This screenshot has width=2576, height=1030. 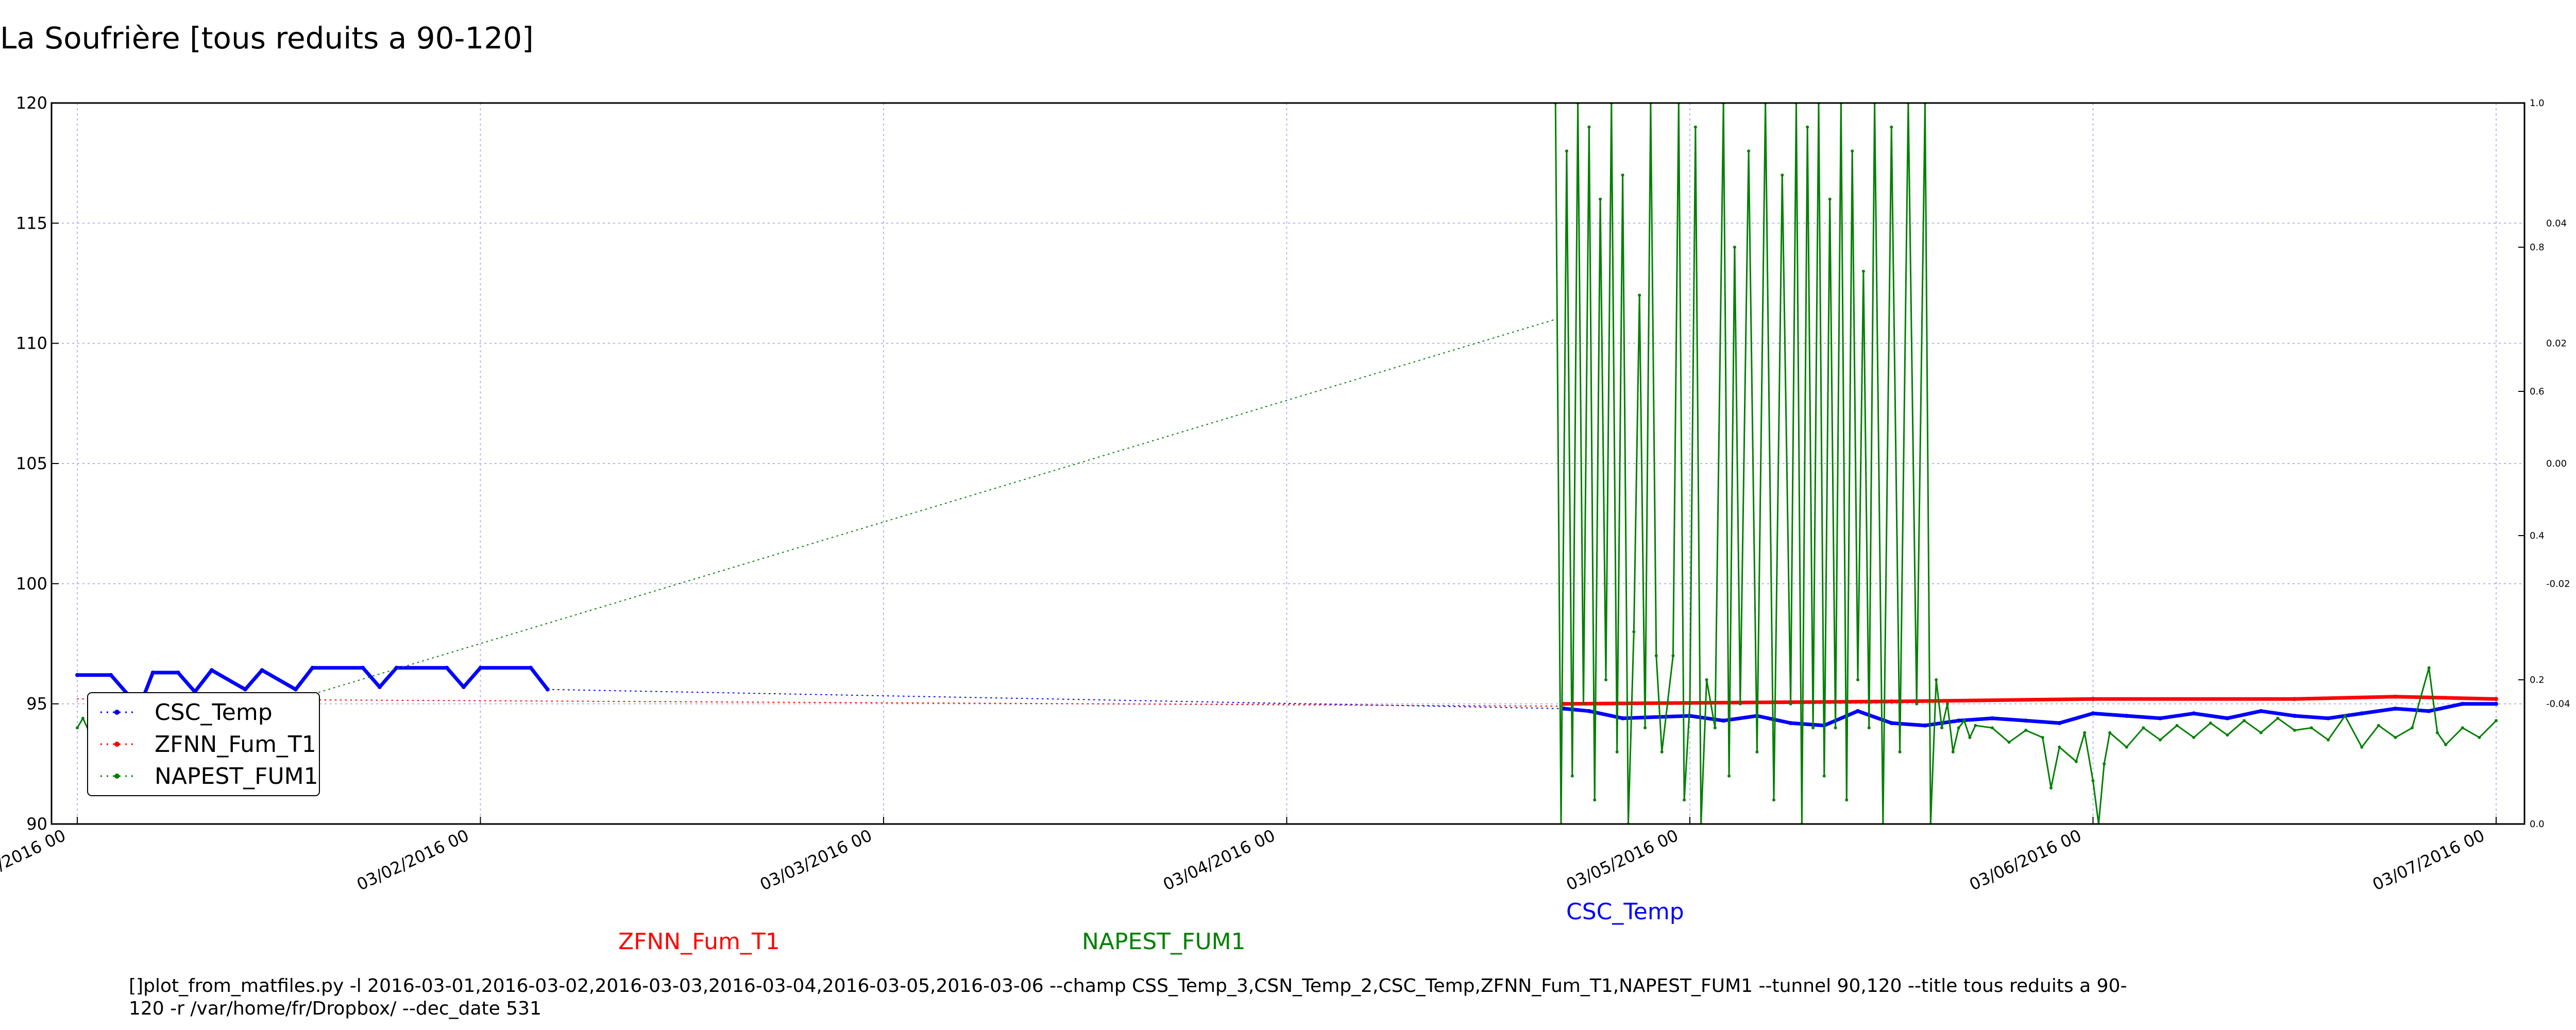 What do you see at coordinates (236, 776) in the screenshot?
I see `legend-label-napest: NAPEST_FUM1` at bounding box center [236, 776].